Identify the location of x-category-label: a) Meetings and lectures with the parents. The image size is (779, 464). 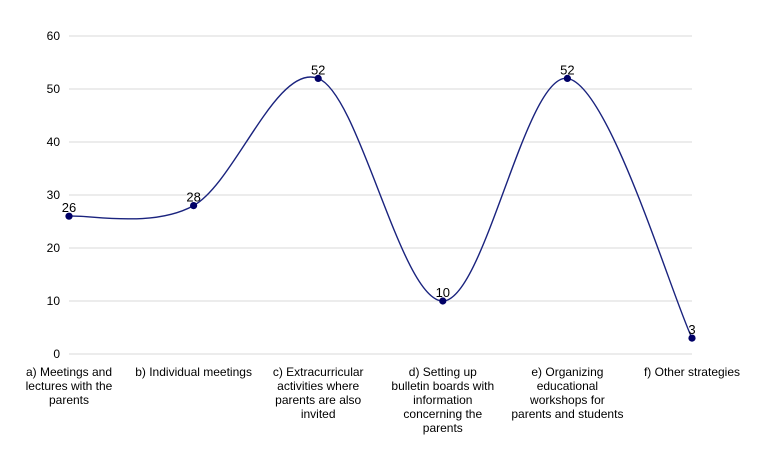
(69, 386).